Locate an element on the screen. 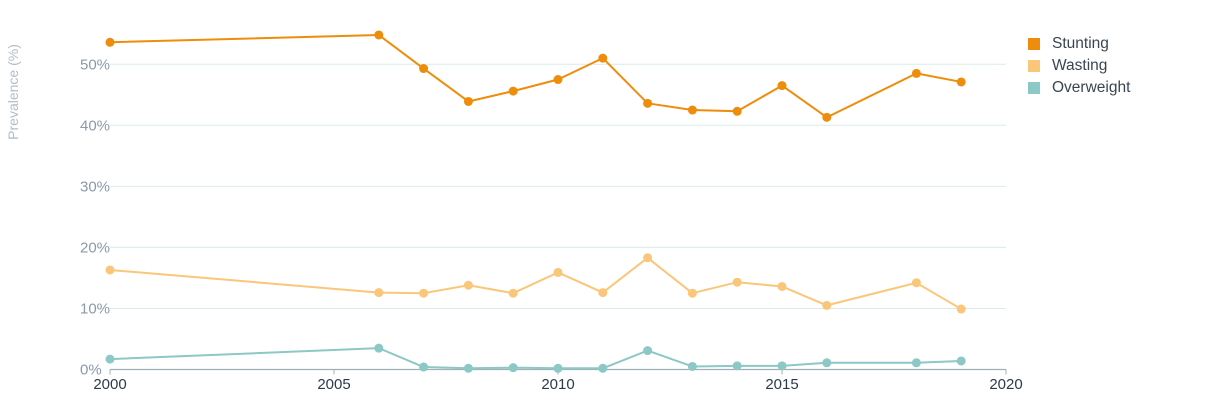  y-tick-label: 40% is located at coordinates (95, 125).